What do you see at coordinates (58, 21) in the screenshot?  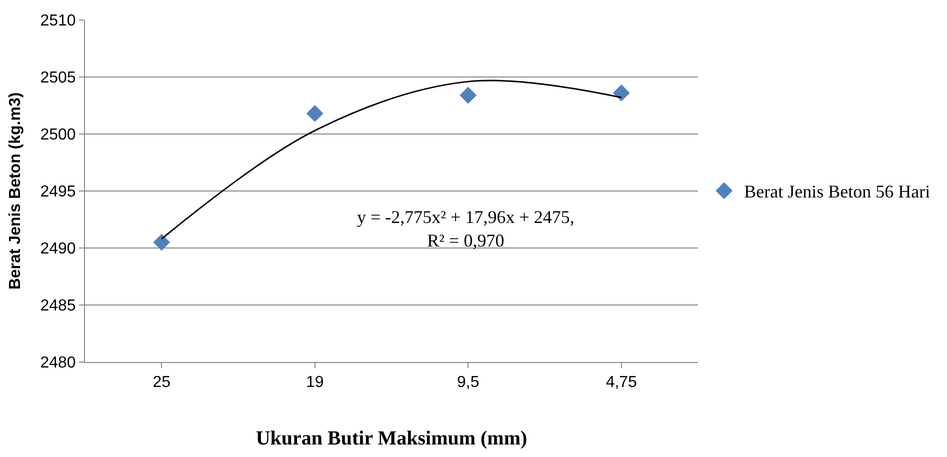 I see `y-tick-label: 2510` at bounding box center [58, 21].